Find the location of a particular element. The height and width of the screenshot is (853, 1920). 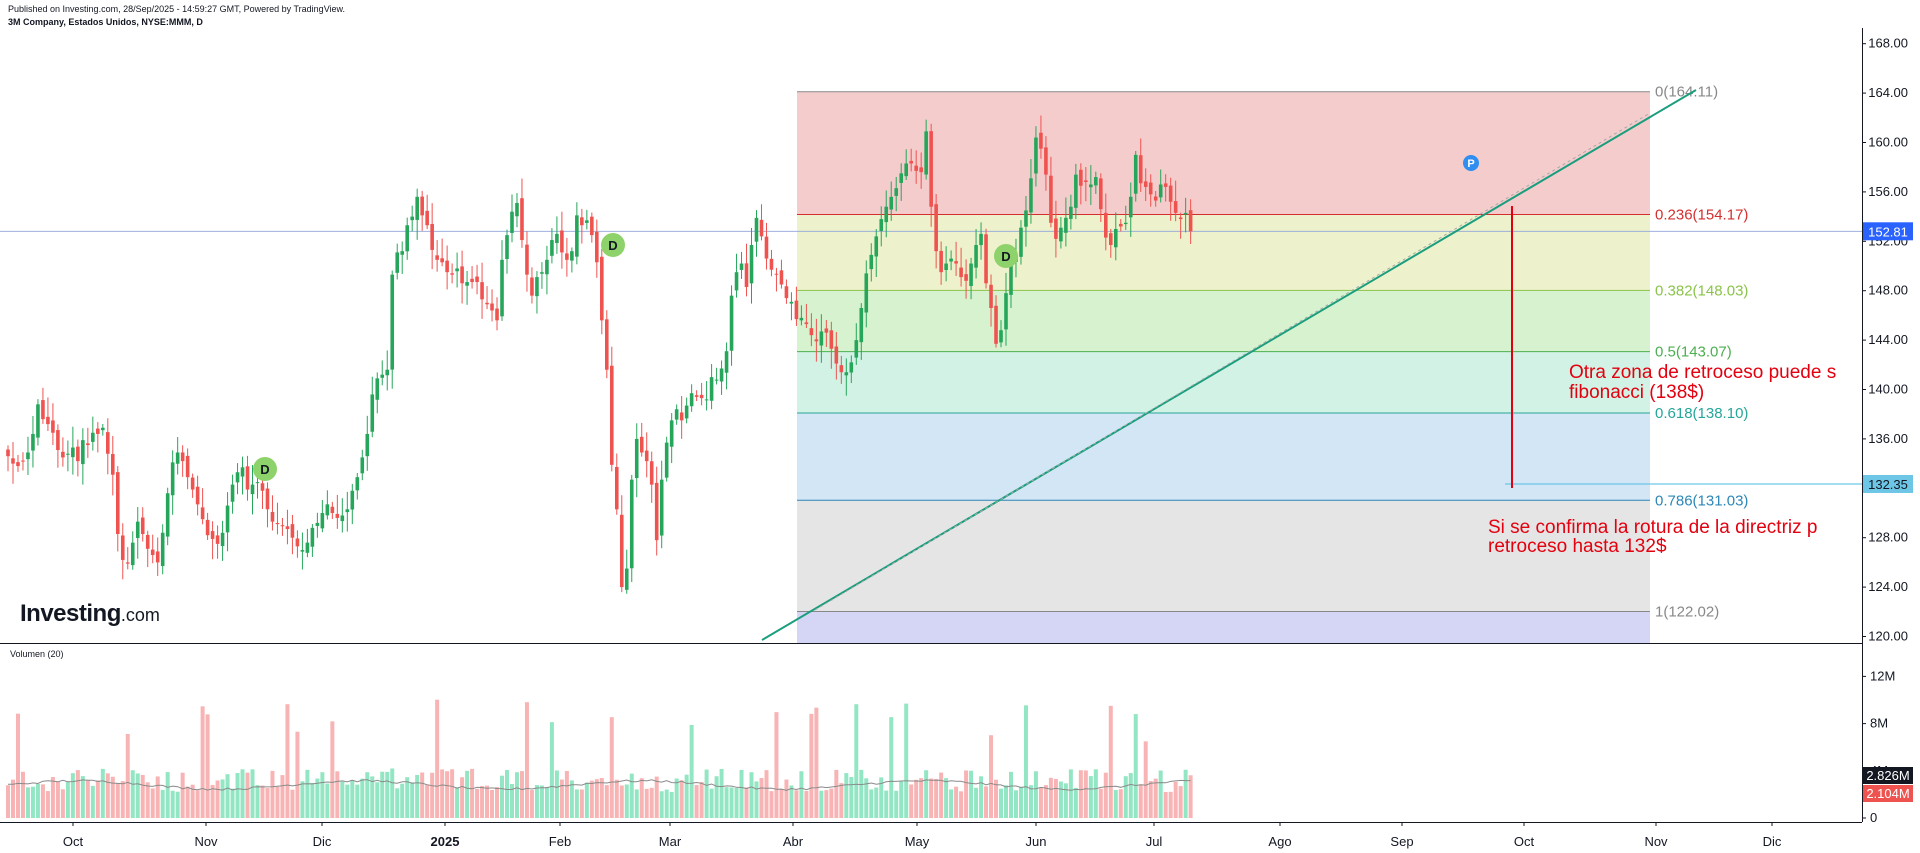

volume-bars is located at coordinates (599, 758).